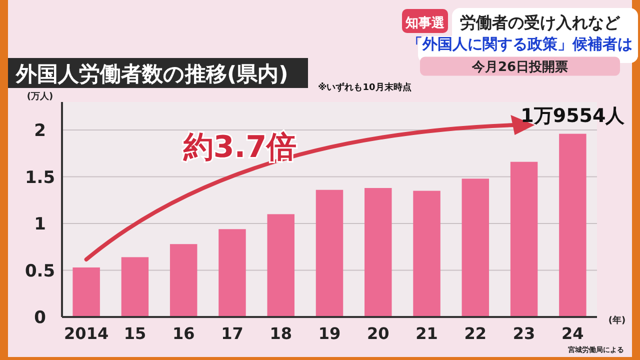  What do you see at coordinates (475, 333) in the screenshot?
I see `x-tick-label: 22` at bounding box center [475, 333].